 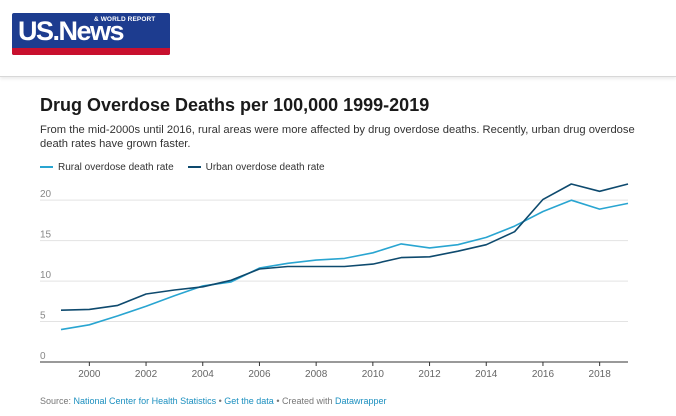 I want to click on source-link: National Center for Health Statistics, so click(x=145, y=401).